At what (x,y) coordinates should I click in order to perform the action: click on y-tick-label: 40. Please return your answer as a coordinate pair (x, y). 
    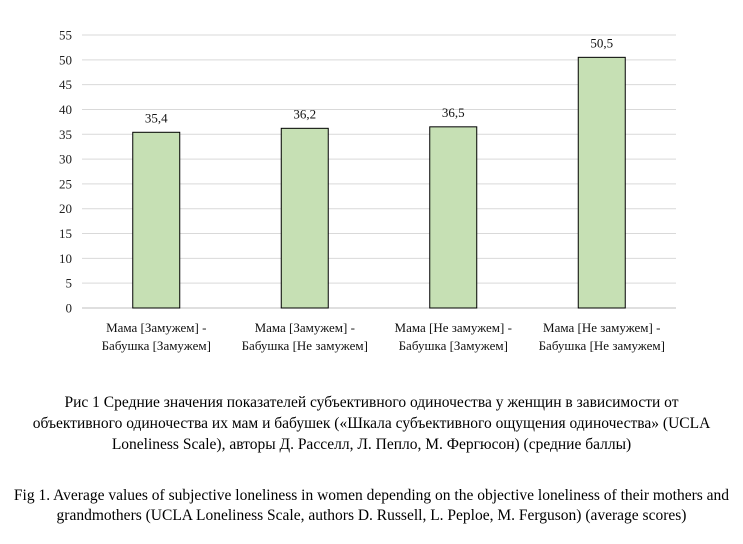
    Looking at the image, I should click on (65, 109).